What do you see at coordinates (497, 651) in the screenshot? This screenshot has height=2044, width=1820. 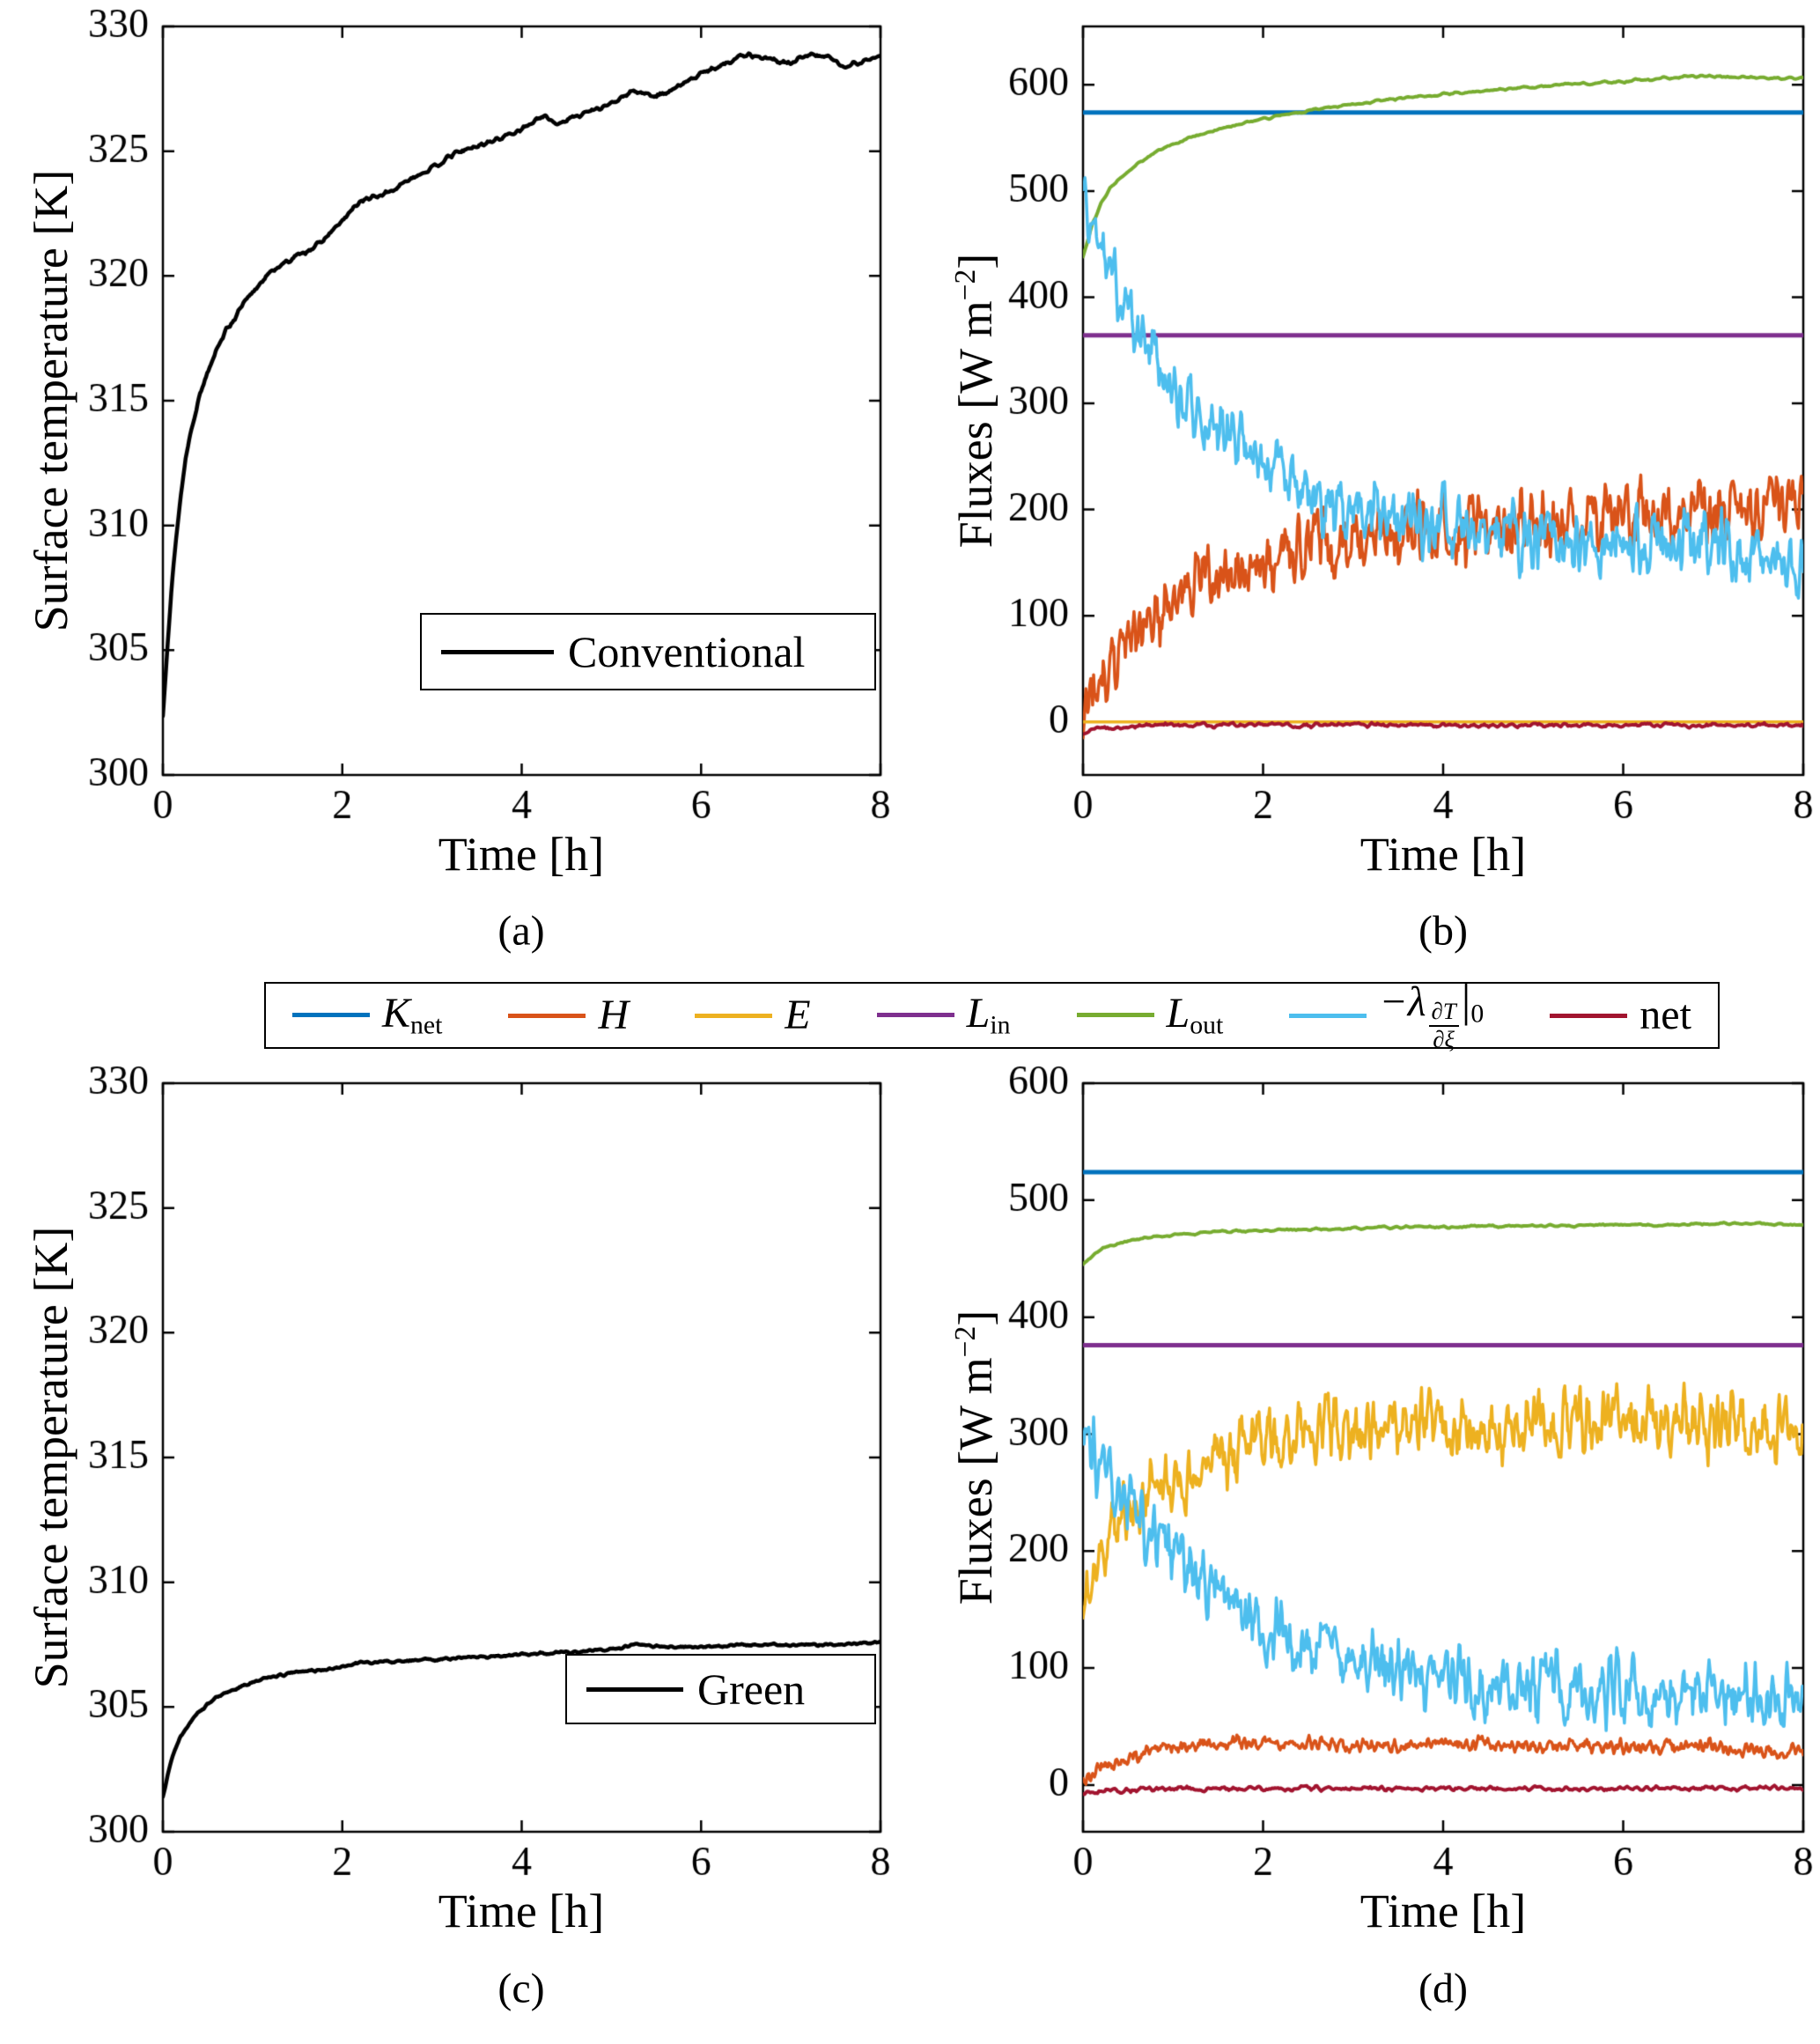 I see `conventional-line-swatch` at bounding box center [497, 651].